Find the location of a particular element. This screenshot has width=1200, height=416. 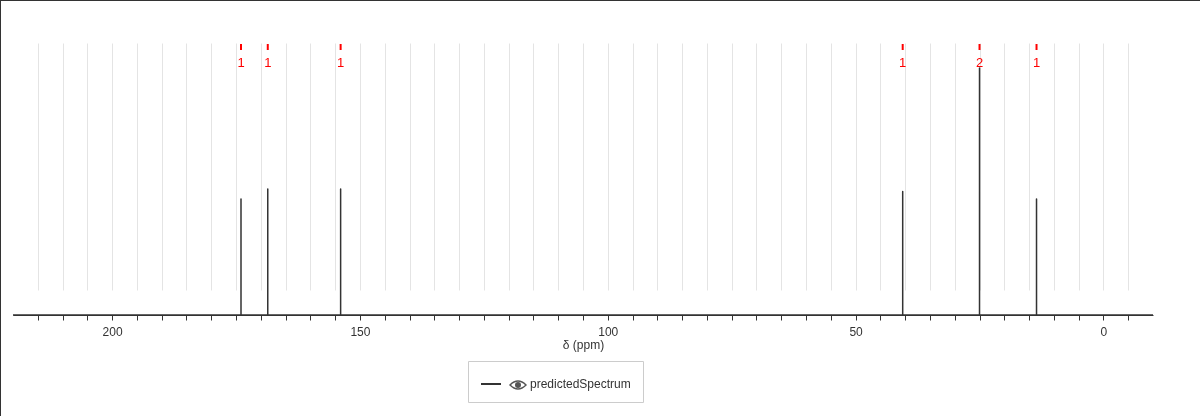

x-tick-label: 200 is located at coordinates (112, 331).